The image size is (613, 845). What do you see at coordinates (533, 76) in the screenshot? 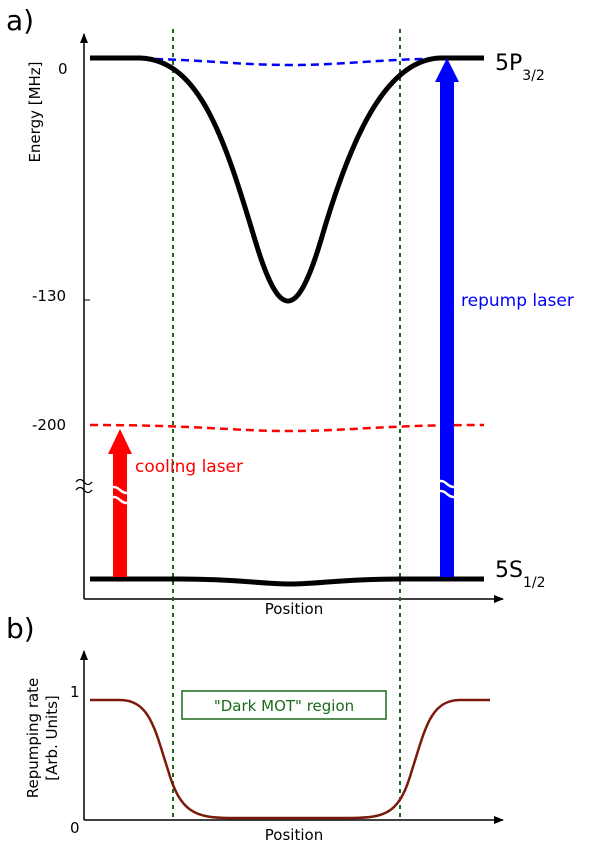
I see `state-label-5p-sub: 3/2` at bounding box center [533, 76].